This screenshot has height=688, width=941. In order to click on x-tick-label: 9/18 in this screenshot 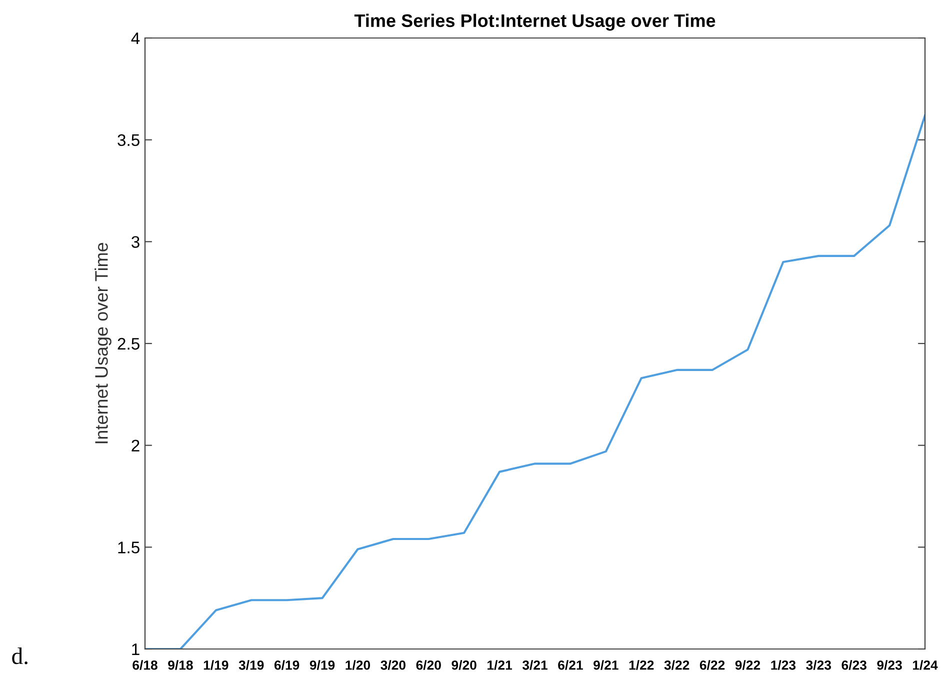, I will do `click(180, 665)`.